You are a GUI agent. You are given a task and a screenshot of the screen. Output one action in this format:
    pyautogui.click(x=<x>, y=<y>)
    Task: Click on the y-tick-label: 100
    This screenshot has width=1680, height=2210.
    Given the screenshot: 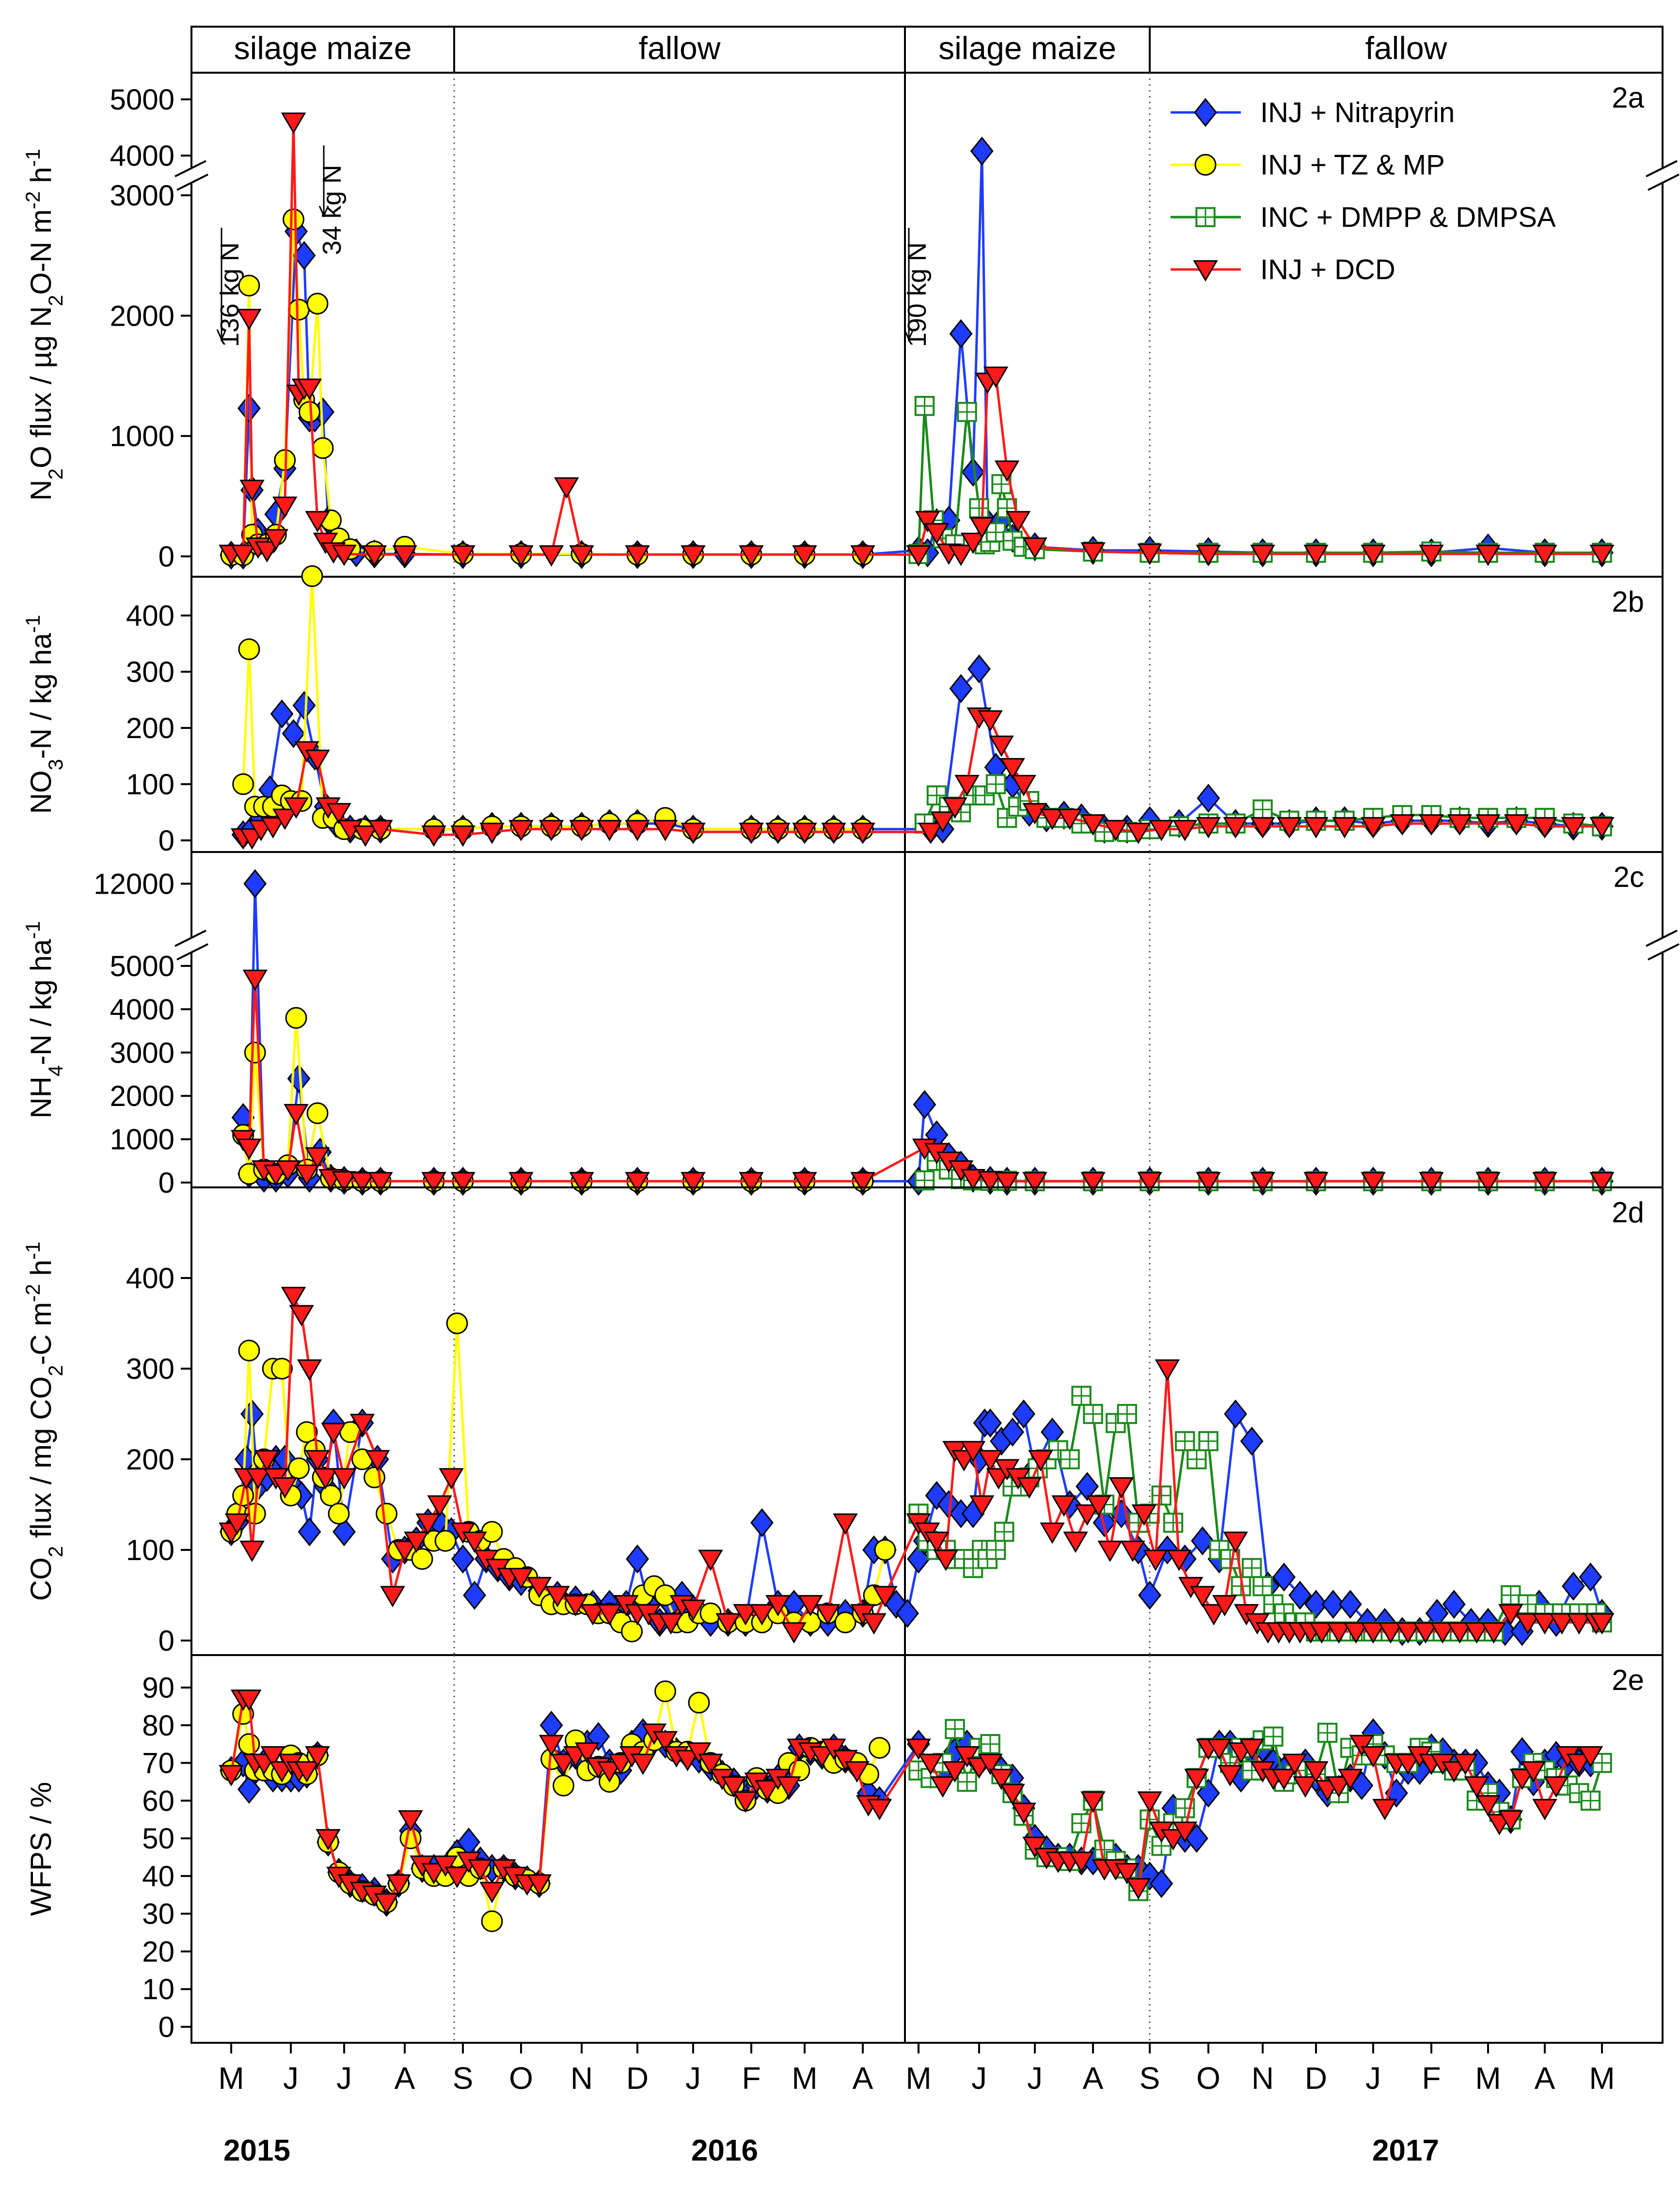 What is the action you would take?
    pyautogui.click(x=150, y=1550)
    